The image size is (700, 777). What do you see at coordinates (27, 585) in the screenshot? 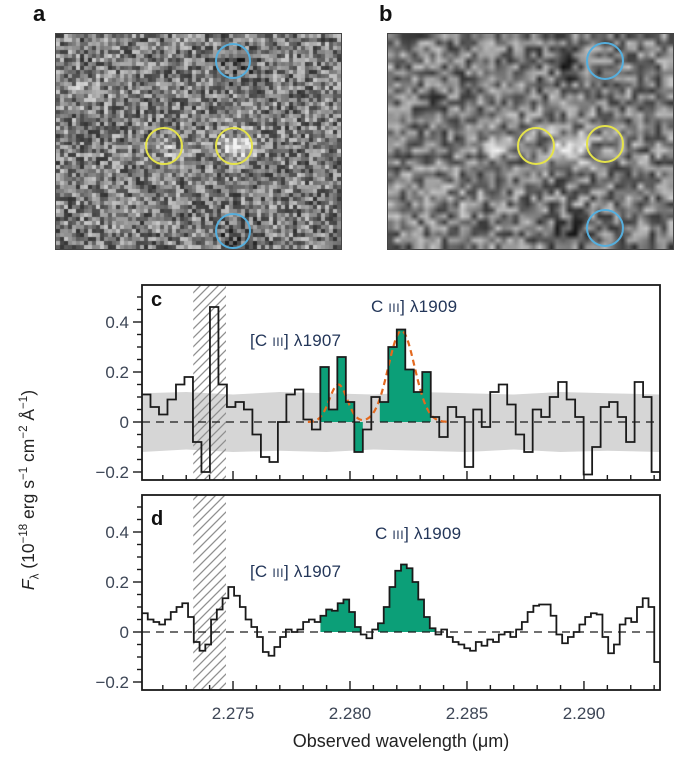
I see `ylabel-segment: F` at bounding box center [27, 585].